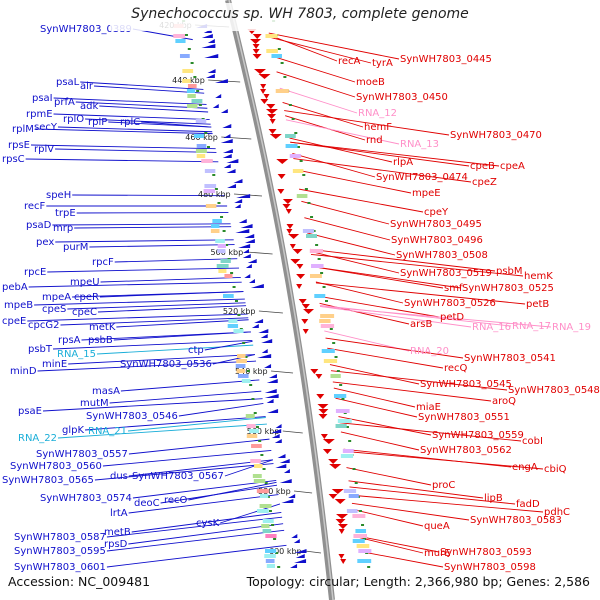  Describe the element at coordinates (119, 513) in the screenshot. I see `left-label: lrtA` at that location.